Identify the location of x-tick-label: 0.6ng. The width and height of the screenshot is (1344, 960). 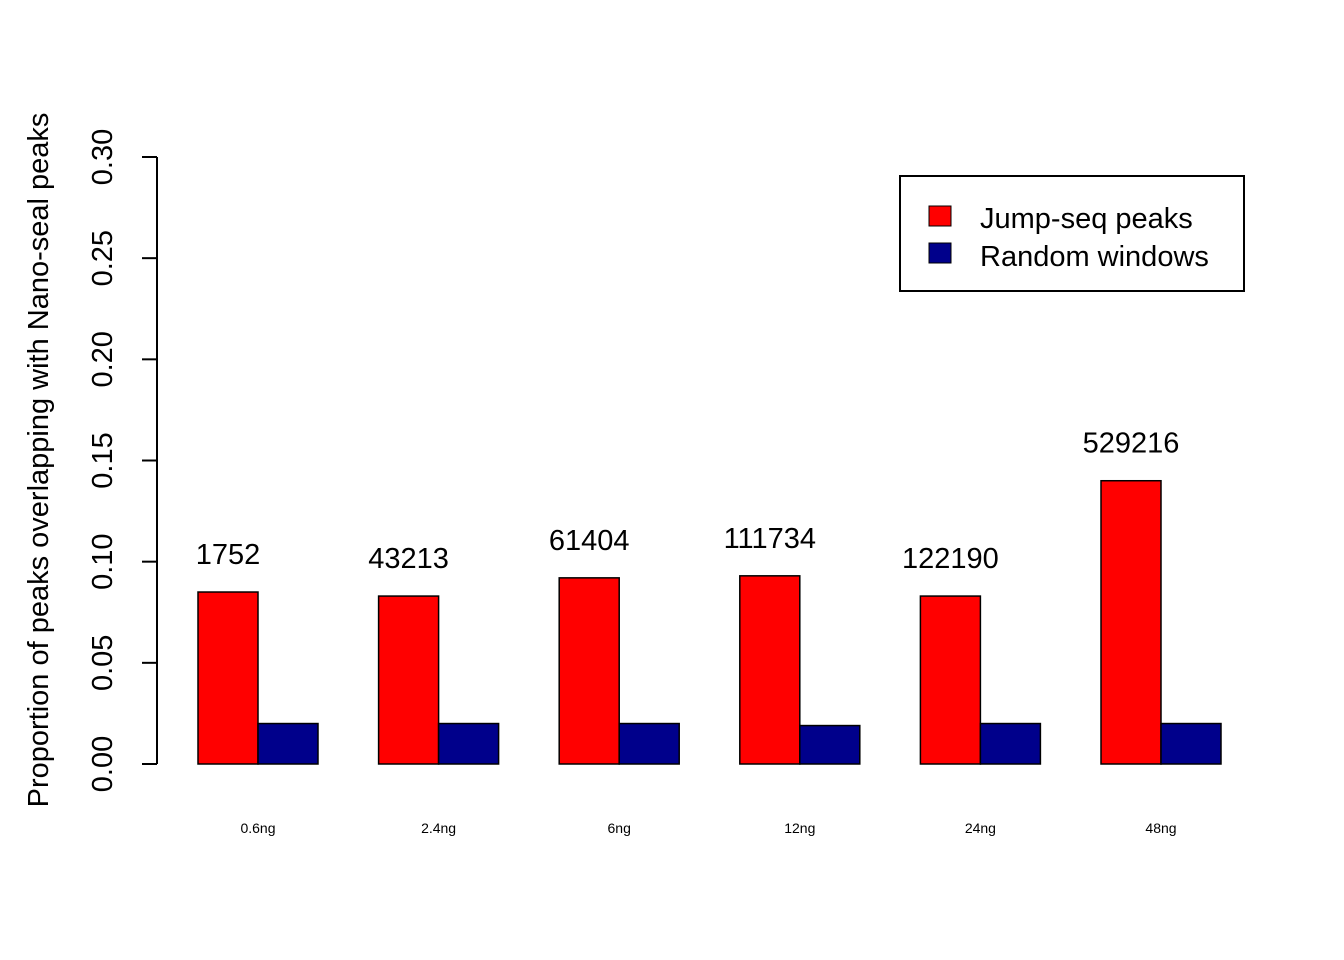
(257, 828).